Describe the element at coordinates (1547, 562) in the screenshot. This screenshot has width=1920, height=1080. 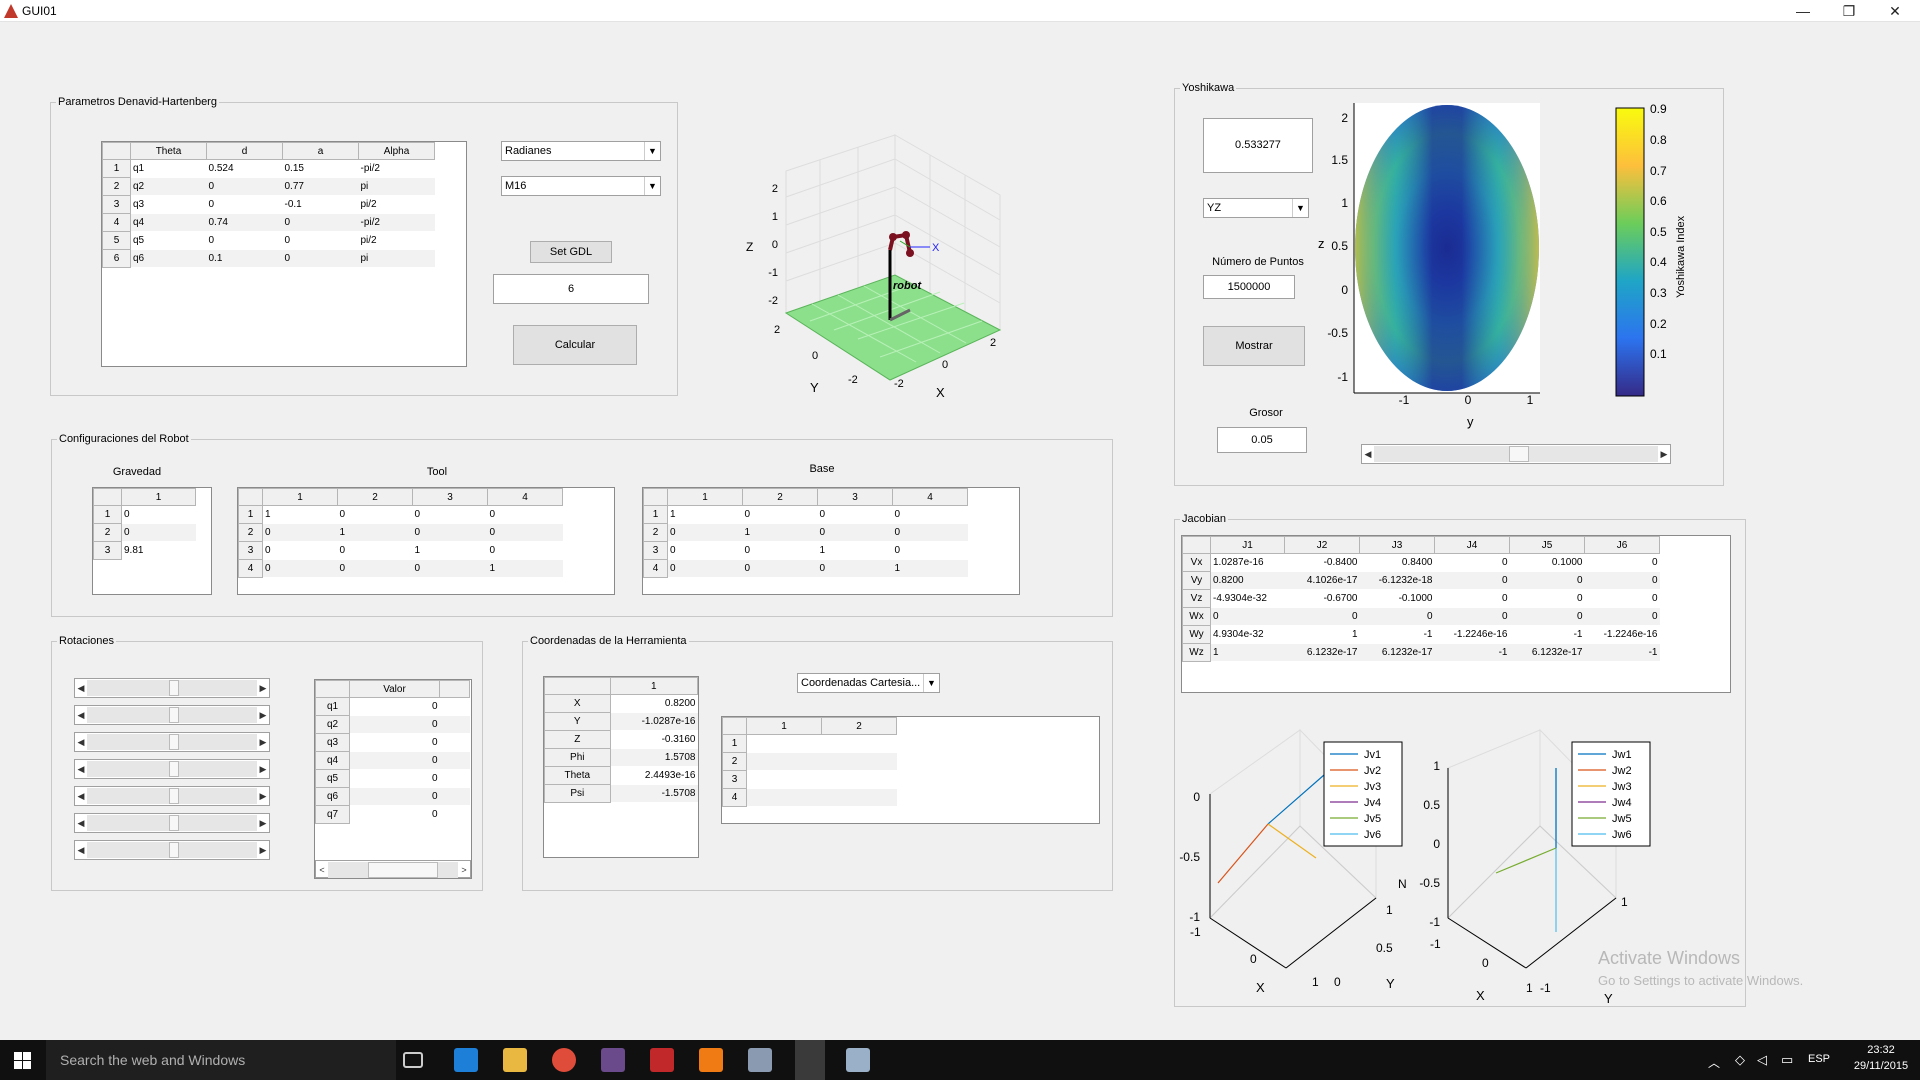
I see `table-cell: 0.1000` at that location.